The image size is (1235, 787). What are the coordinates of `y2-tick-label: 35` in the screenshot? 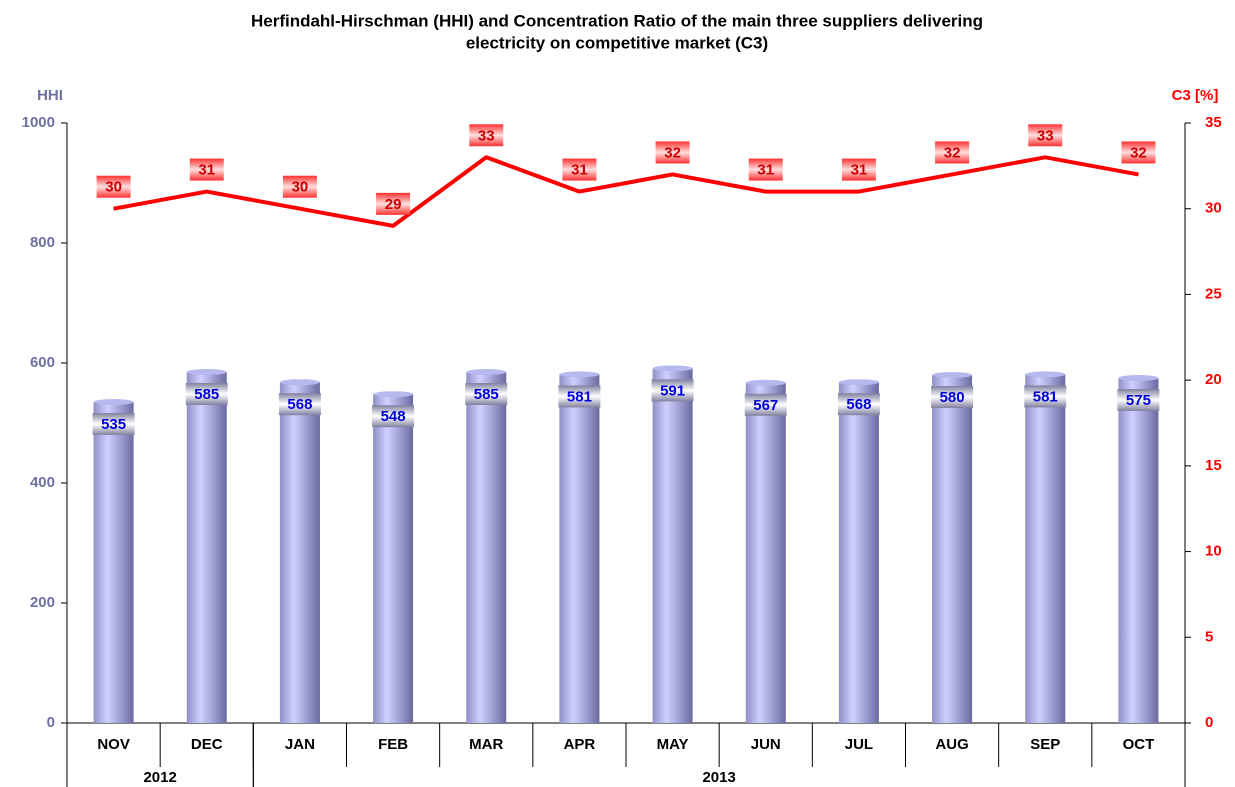 It's located at (1213, 122).